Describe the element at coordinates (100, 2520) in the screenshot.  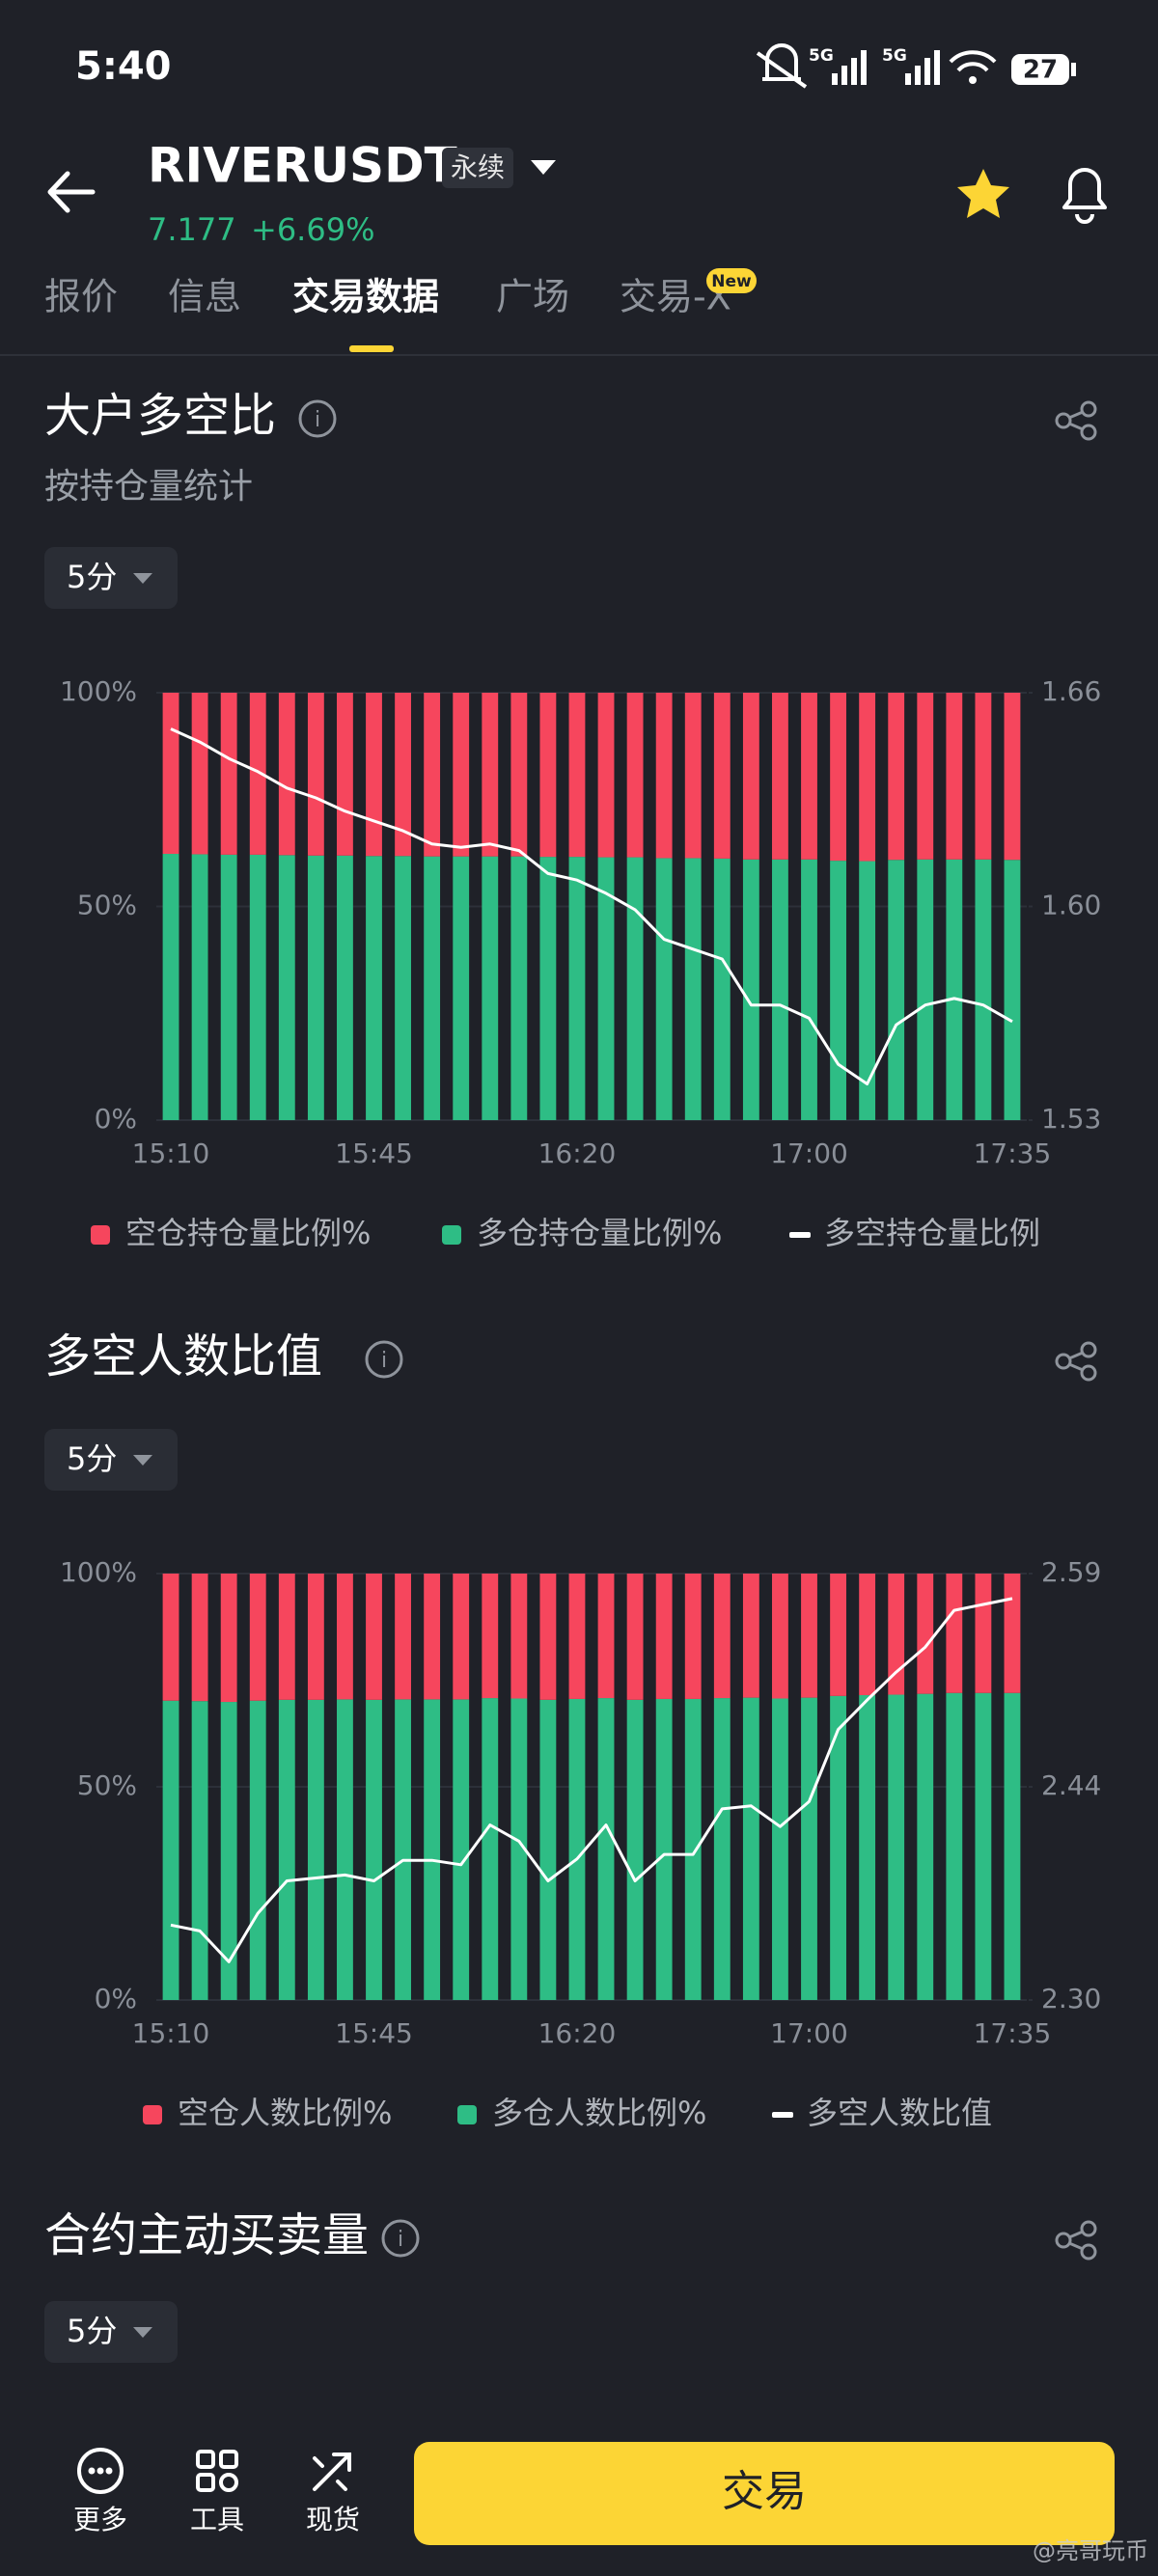
I see `nav-label: 更多` at that location.